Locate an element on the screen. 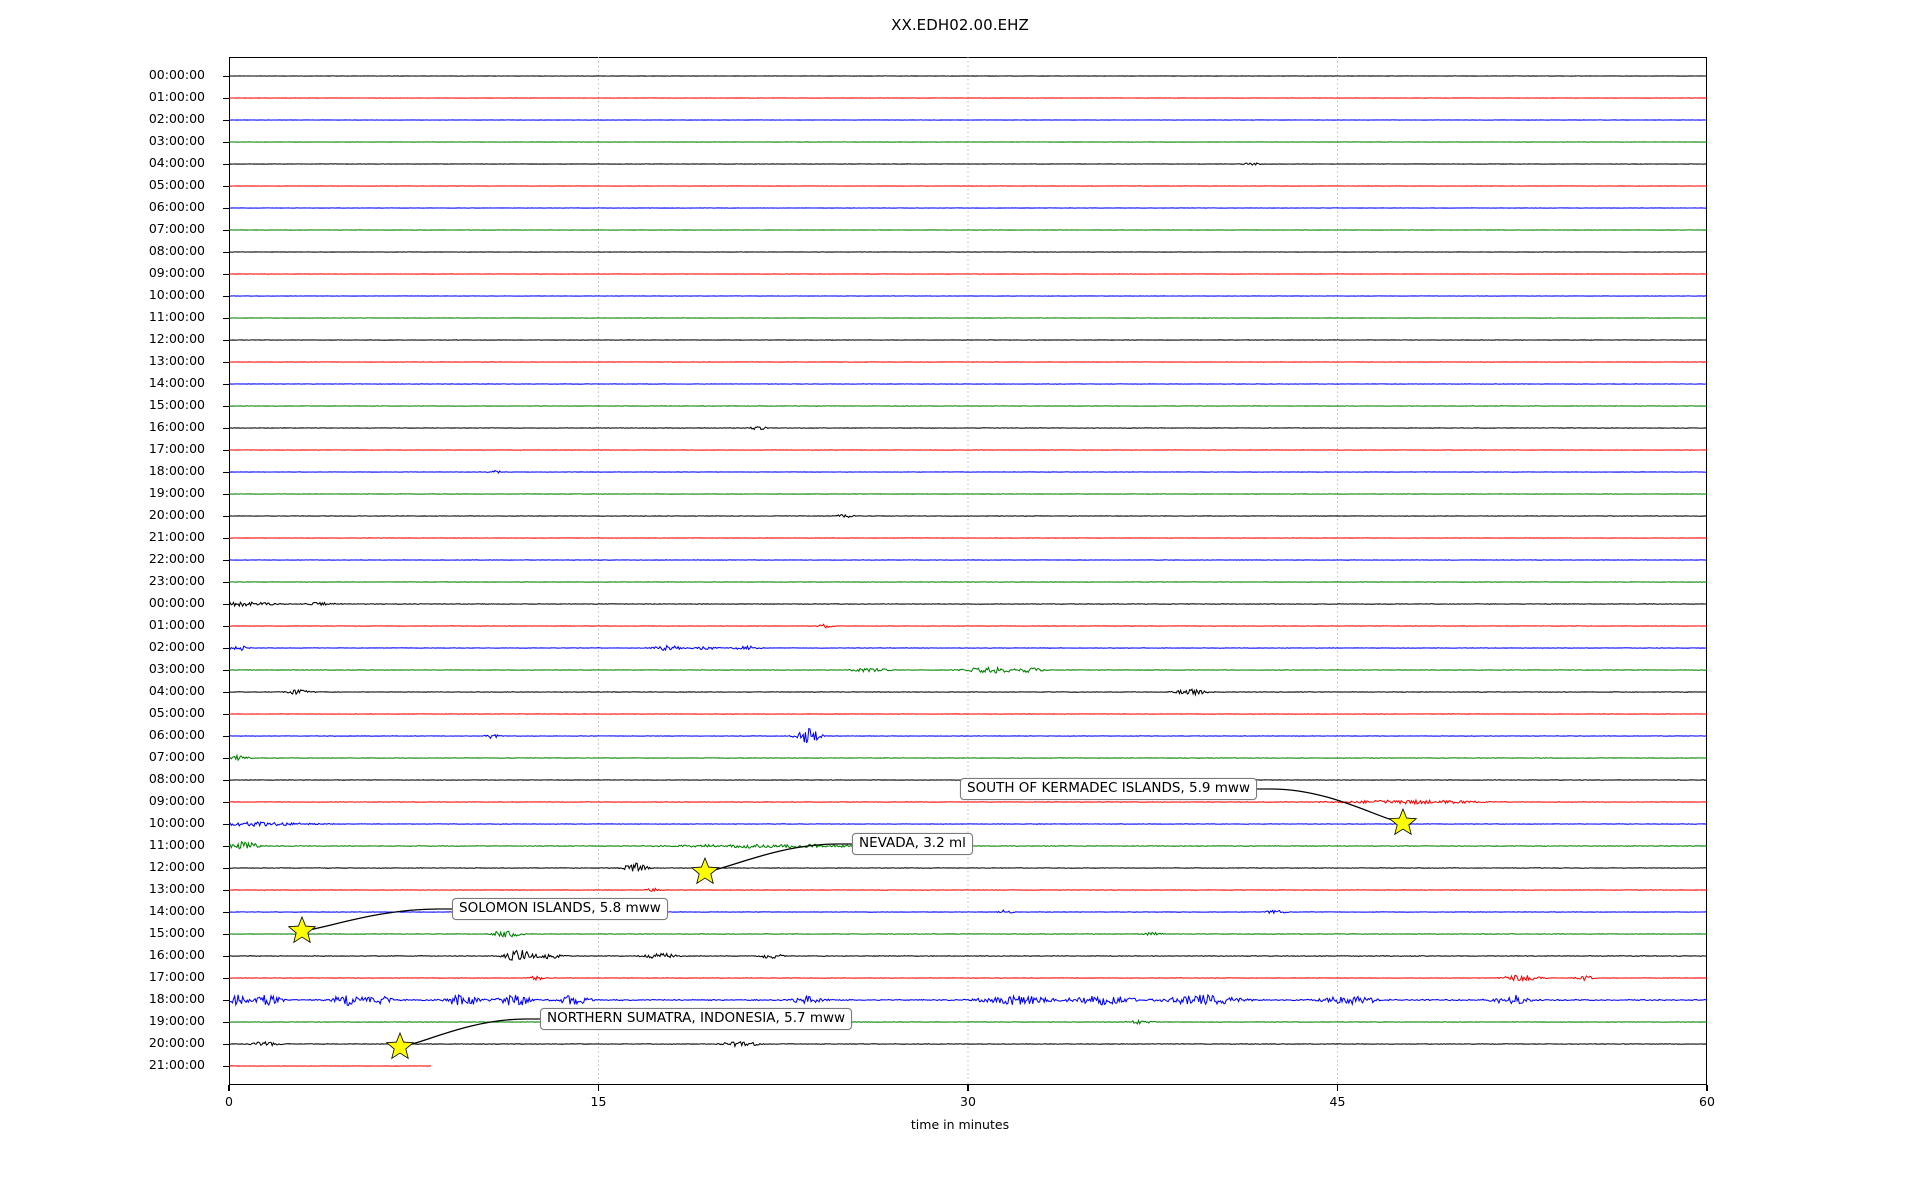  x-tick-label: 60 is located at coordinates (1707, 1101).